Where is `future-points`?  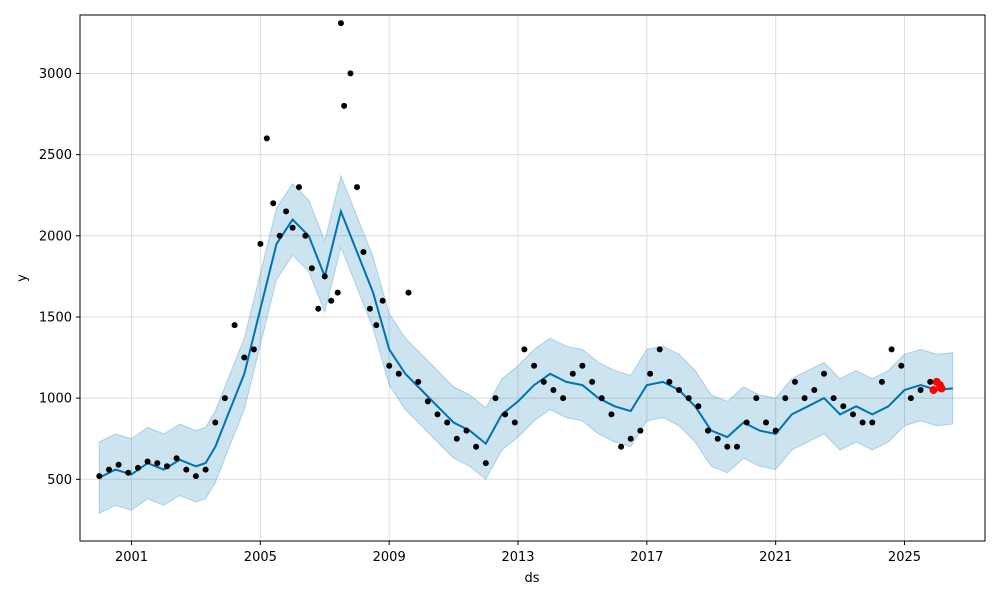
future-points is located at coordinates (937, 385).